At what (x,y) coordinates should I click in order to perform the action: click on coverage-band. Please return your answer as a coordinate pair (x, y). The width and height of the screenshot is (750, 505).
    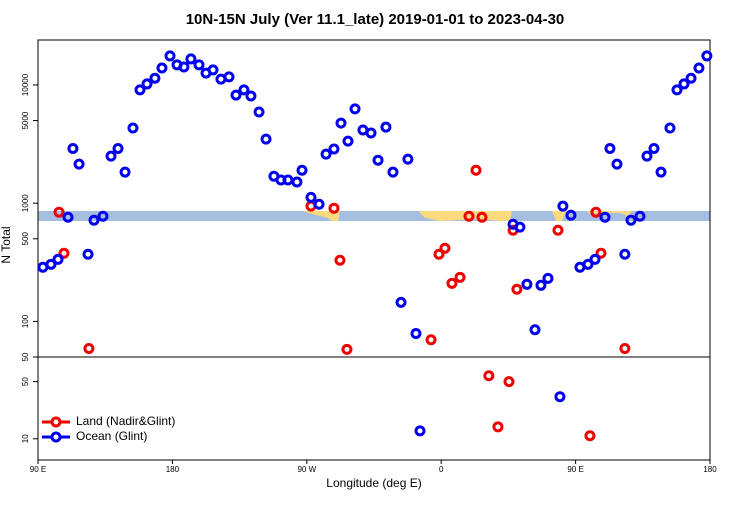
    Looking at the image, I should click on (374, 216).